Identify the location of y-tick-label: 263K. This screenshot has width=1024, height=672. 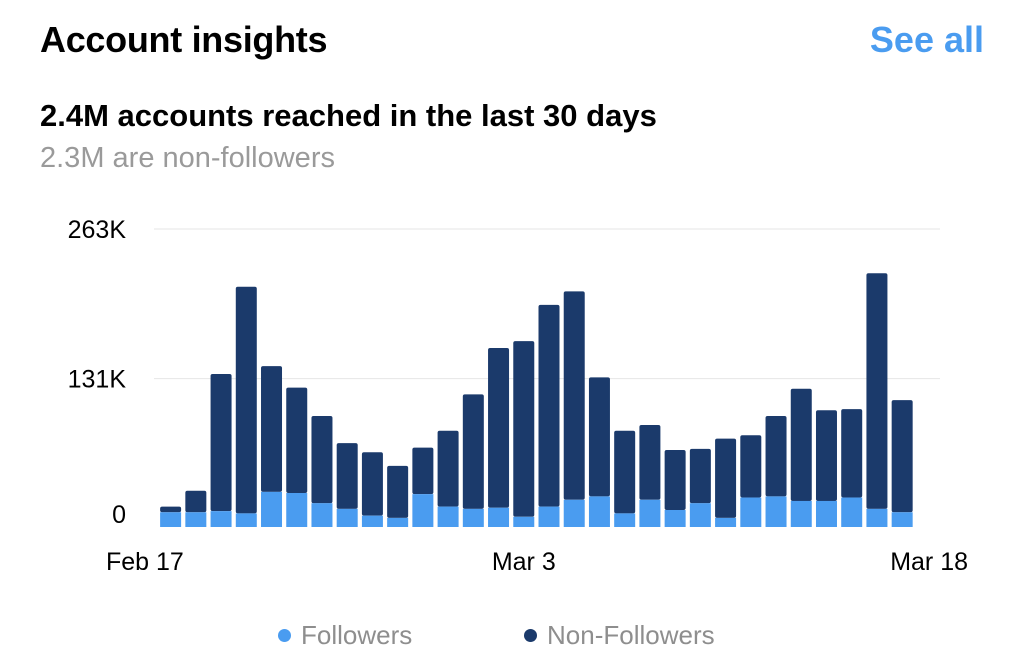
(97, 230).